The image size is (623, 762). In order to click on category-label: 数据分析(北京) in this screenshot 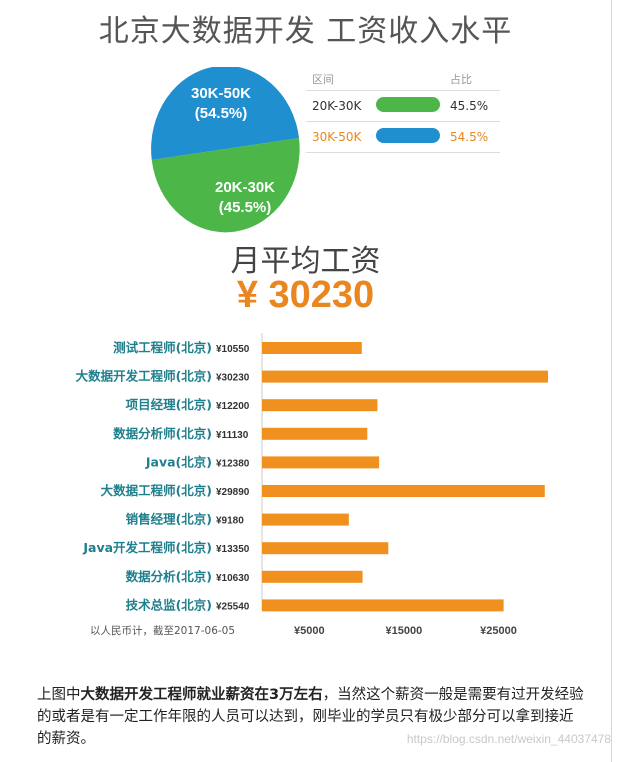, I will do `click(168, 576)`.